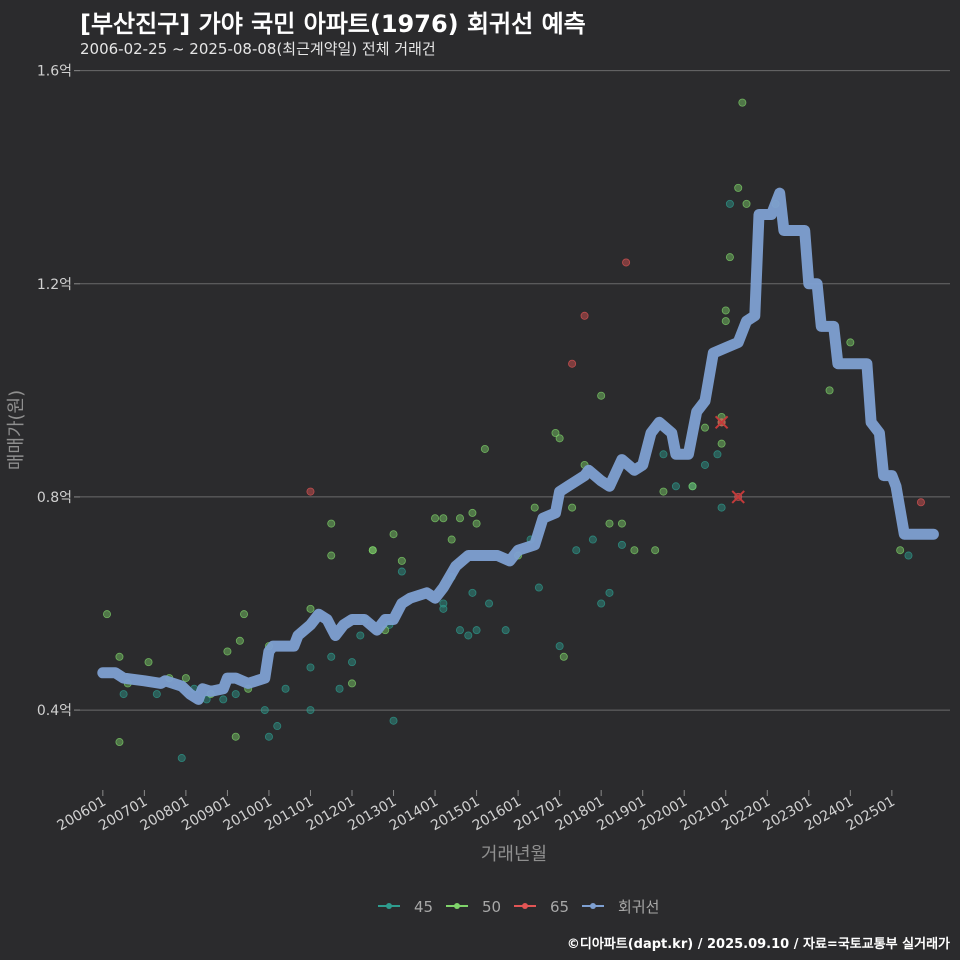 The width and height of the screenshot is (960, 960). I want to click on y-tick-label: 1.6억, so click(54, 72).